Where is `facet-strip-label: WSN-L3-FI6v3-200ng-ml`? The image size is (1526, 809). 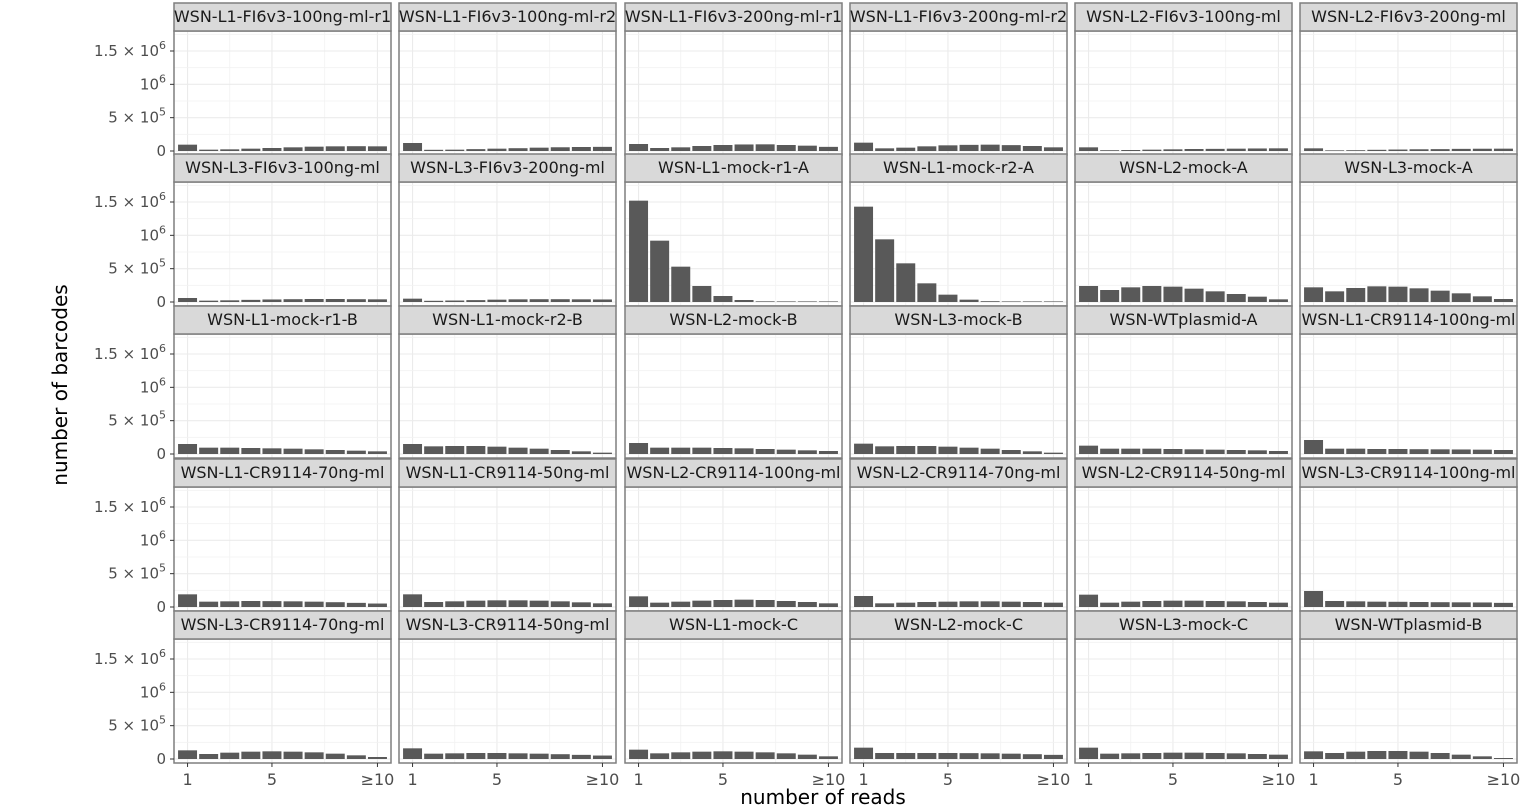
facet-strip-label: WSN-L3-FI6v3-200ng-ml is located at coordinates (507, 167).